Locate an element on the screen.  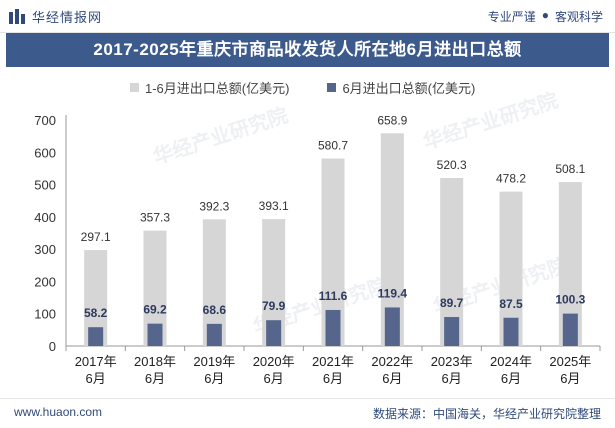
data-label-total: 658.9 is located at coordinates (392, 120).